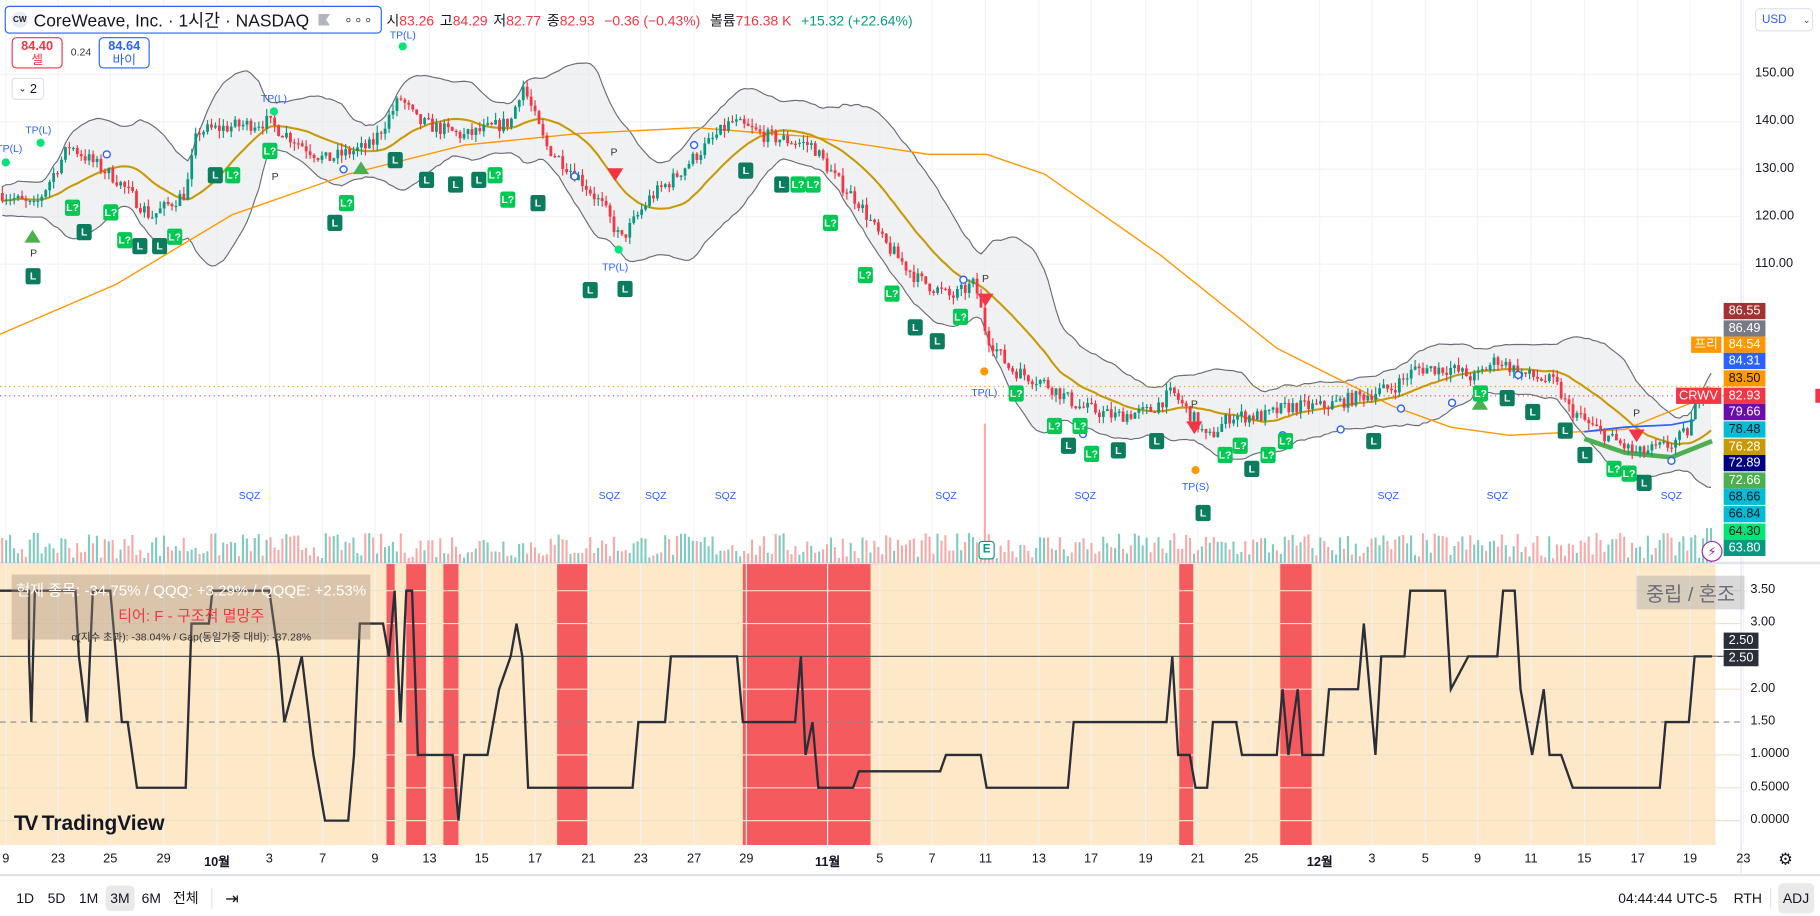 This screenshot has width=1820, height=916. I want to click on adjust-toggle: ADJ, so click(1796, 898).